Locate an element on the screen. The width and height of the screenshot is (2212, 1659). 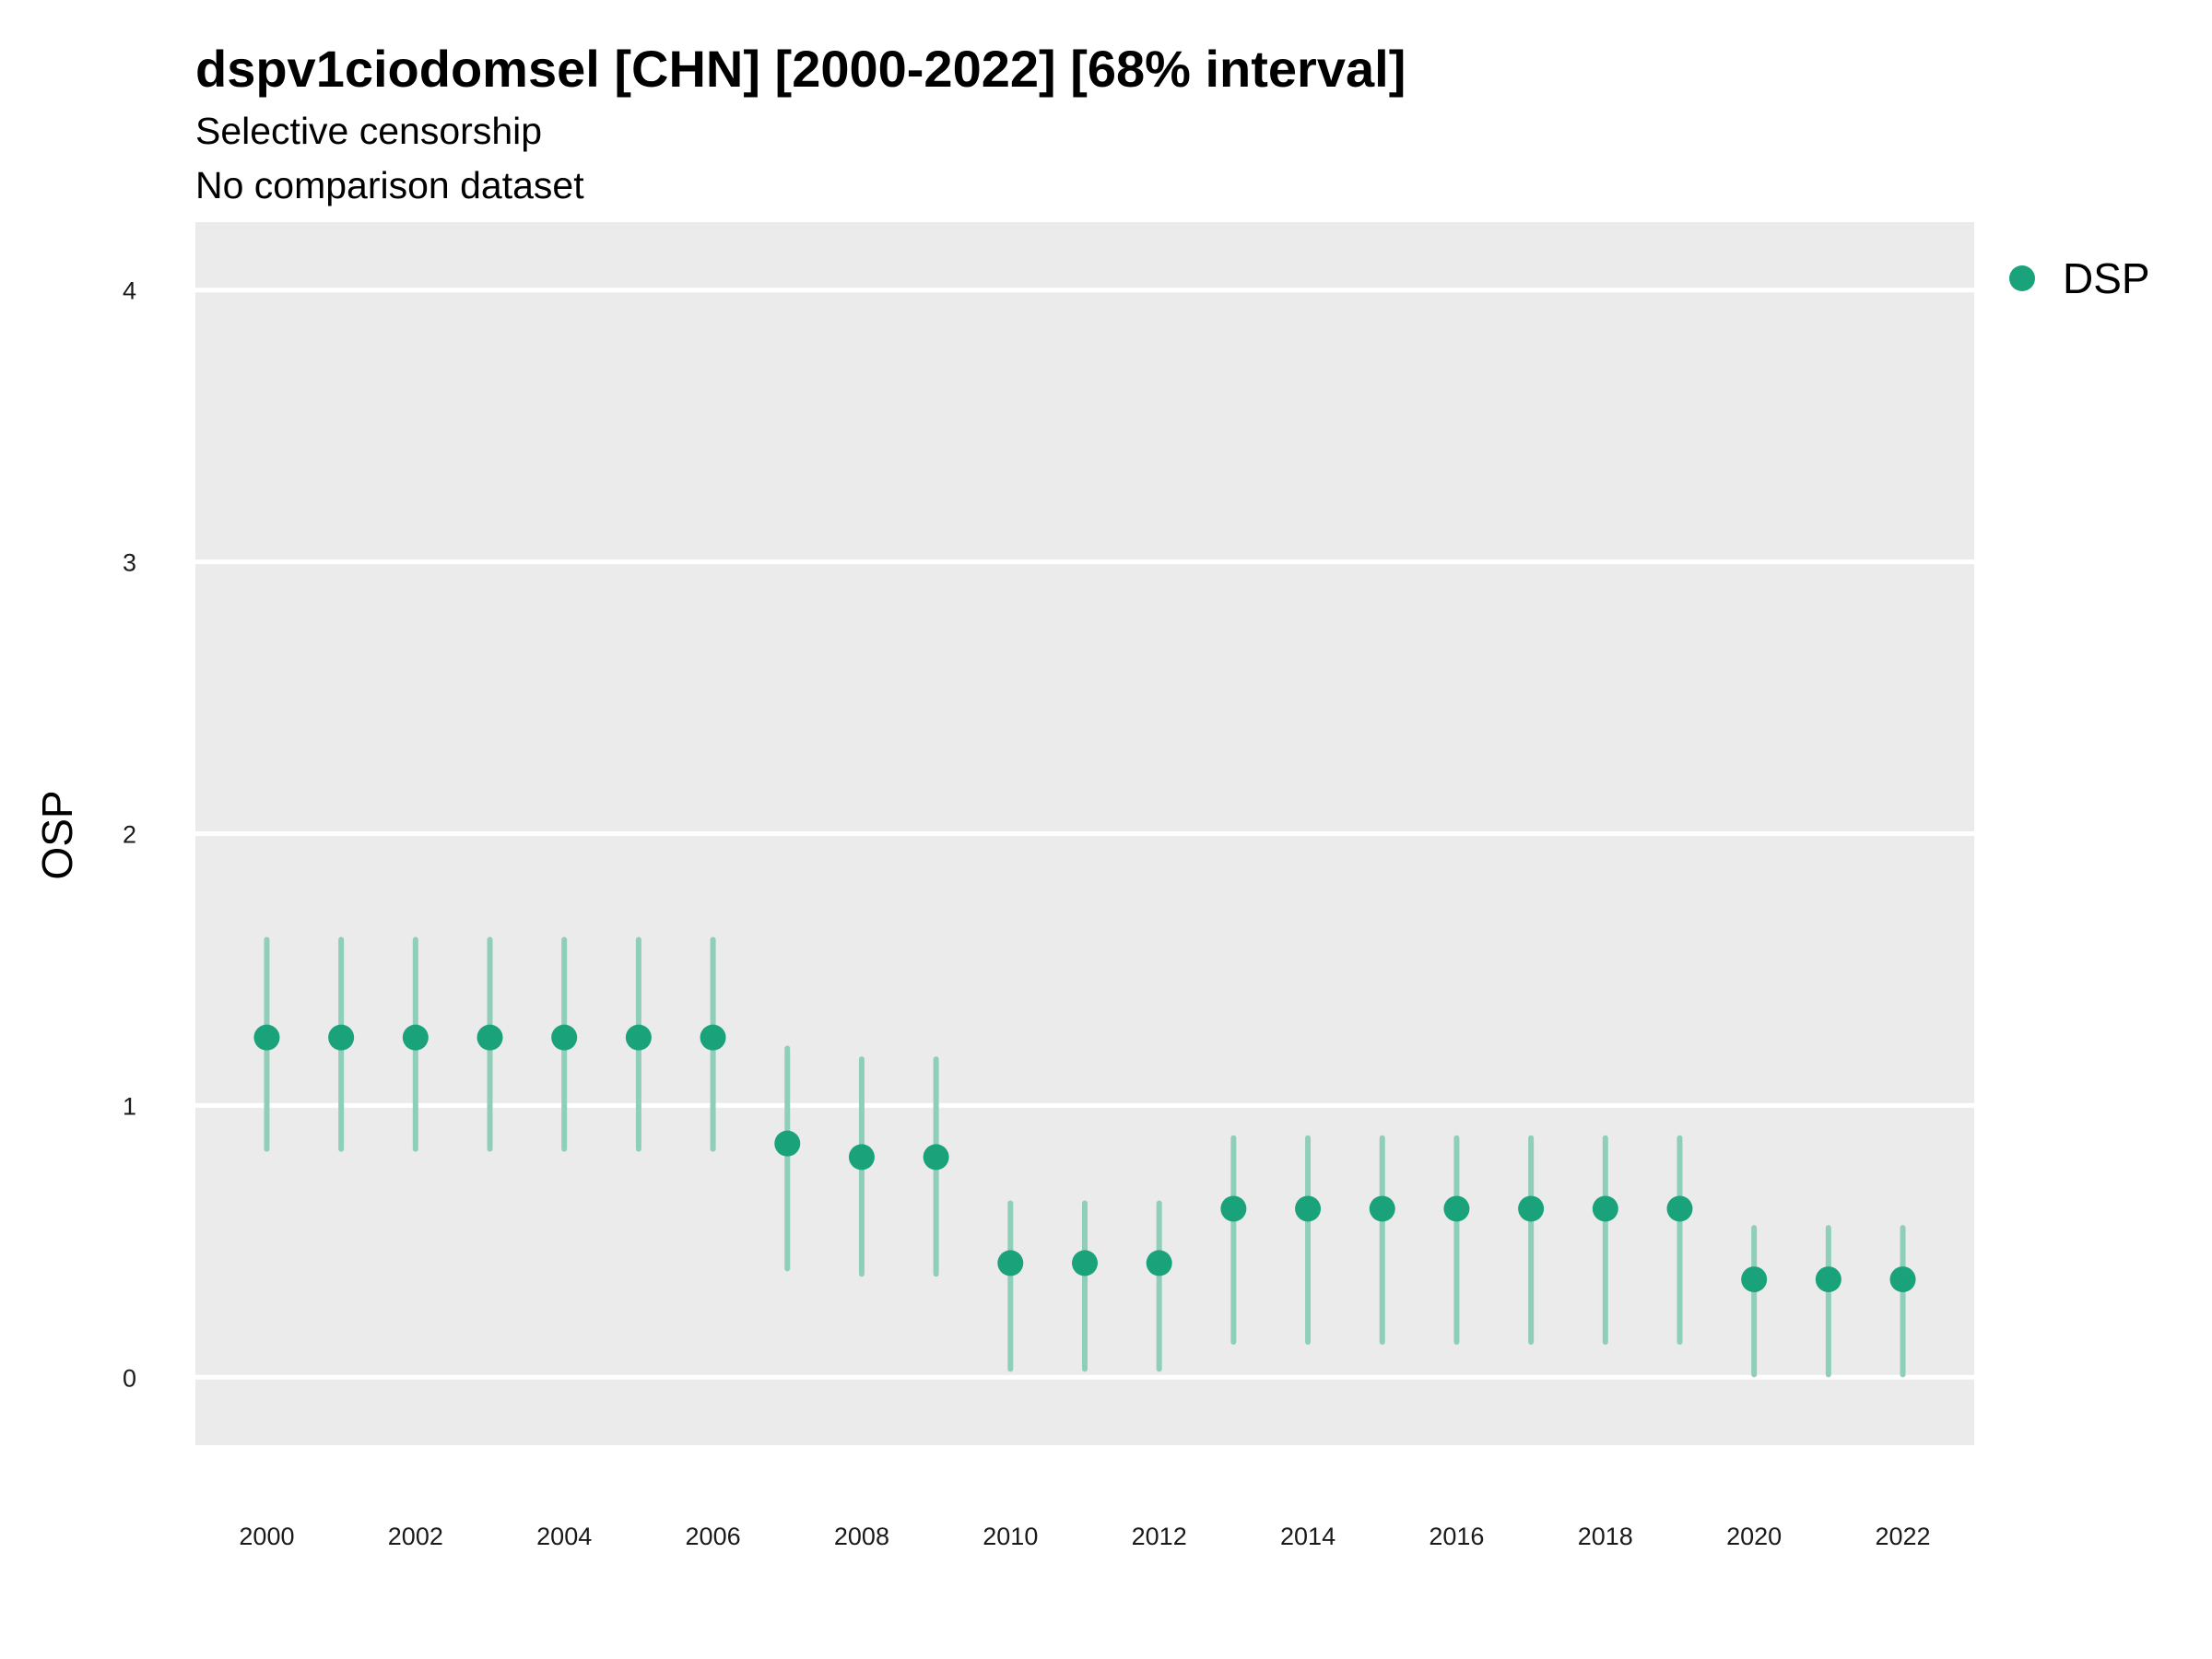
x-tick-label: 2016 is located at coordinates (1456, 1536).